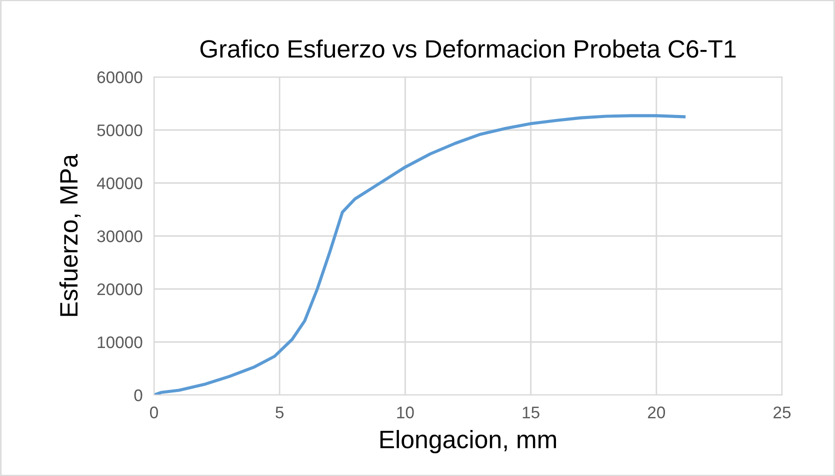 Image resolution: width=835 pixels, height=476 pixels. Describe the element at coordinates (405, 412) in the screenshot. I see `x-tick-label: 10` at that location.